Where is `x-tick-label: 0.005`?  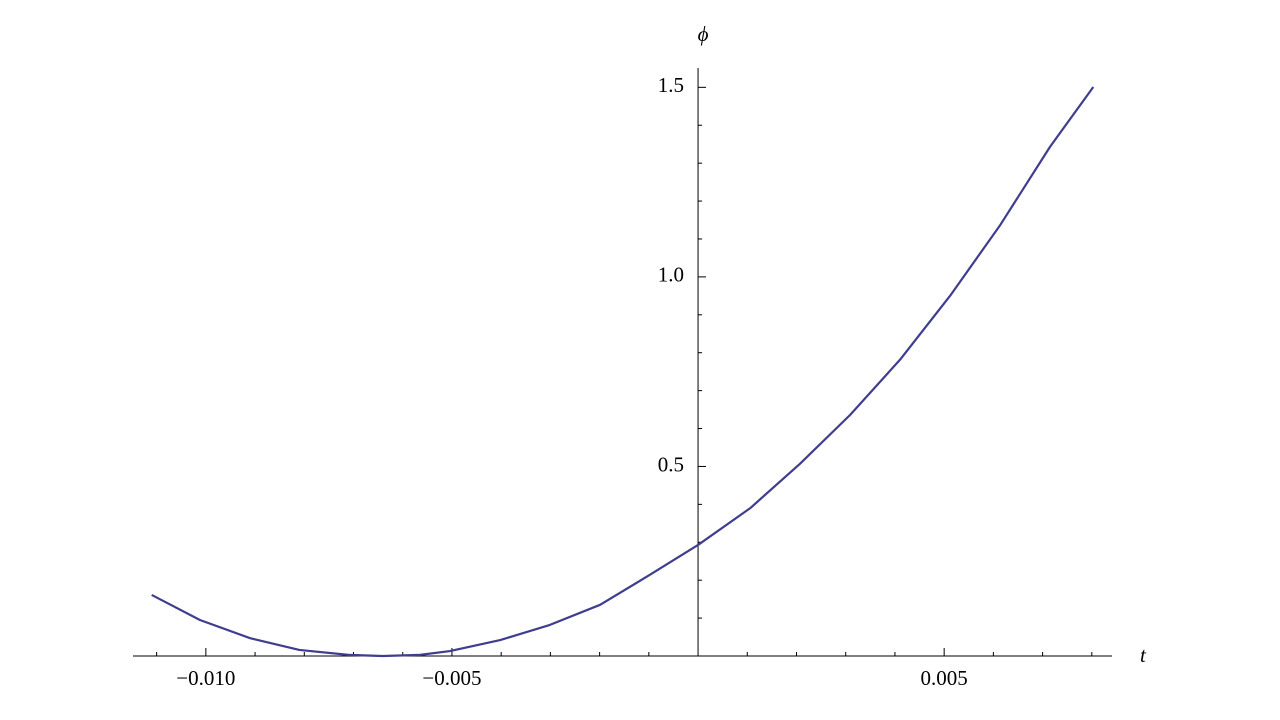 x-tick-label: 0.005 is located at coordinates (944, 678).